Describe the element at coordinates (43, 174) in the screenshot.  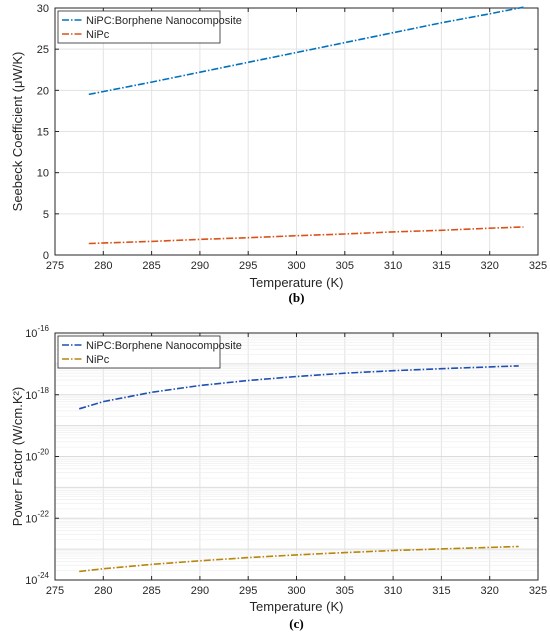
I see `y-tick-label: 10` at that location.